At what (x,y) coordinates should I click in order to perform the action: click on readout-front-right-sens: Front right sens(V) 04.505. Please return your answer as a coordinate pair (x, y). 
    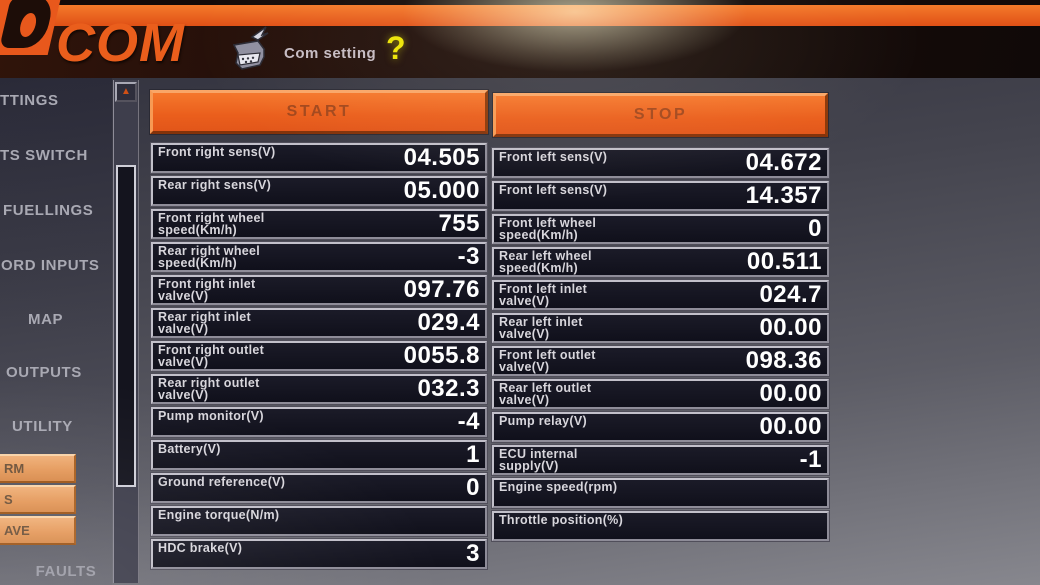
    Looking at the image, I should click on (319, 158).